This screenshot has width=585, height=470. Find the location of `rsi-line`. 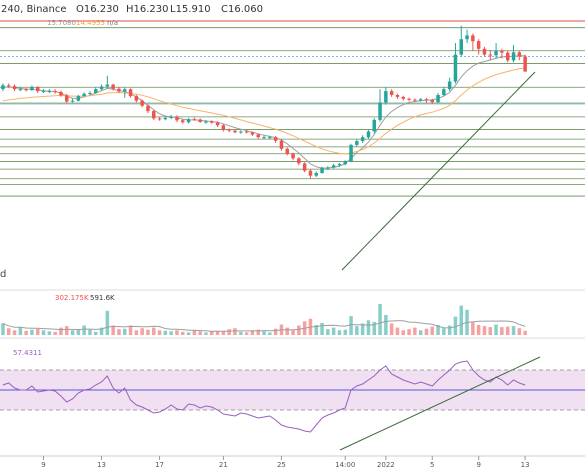

rsi-line is located at coordinates (264, 396).